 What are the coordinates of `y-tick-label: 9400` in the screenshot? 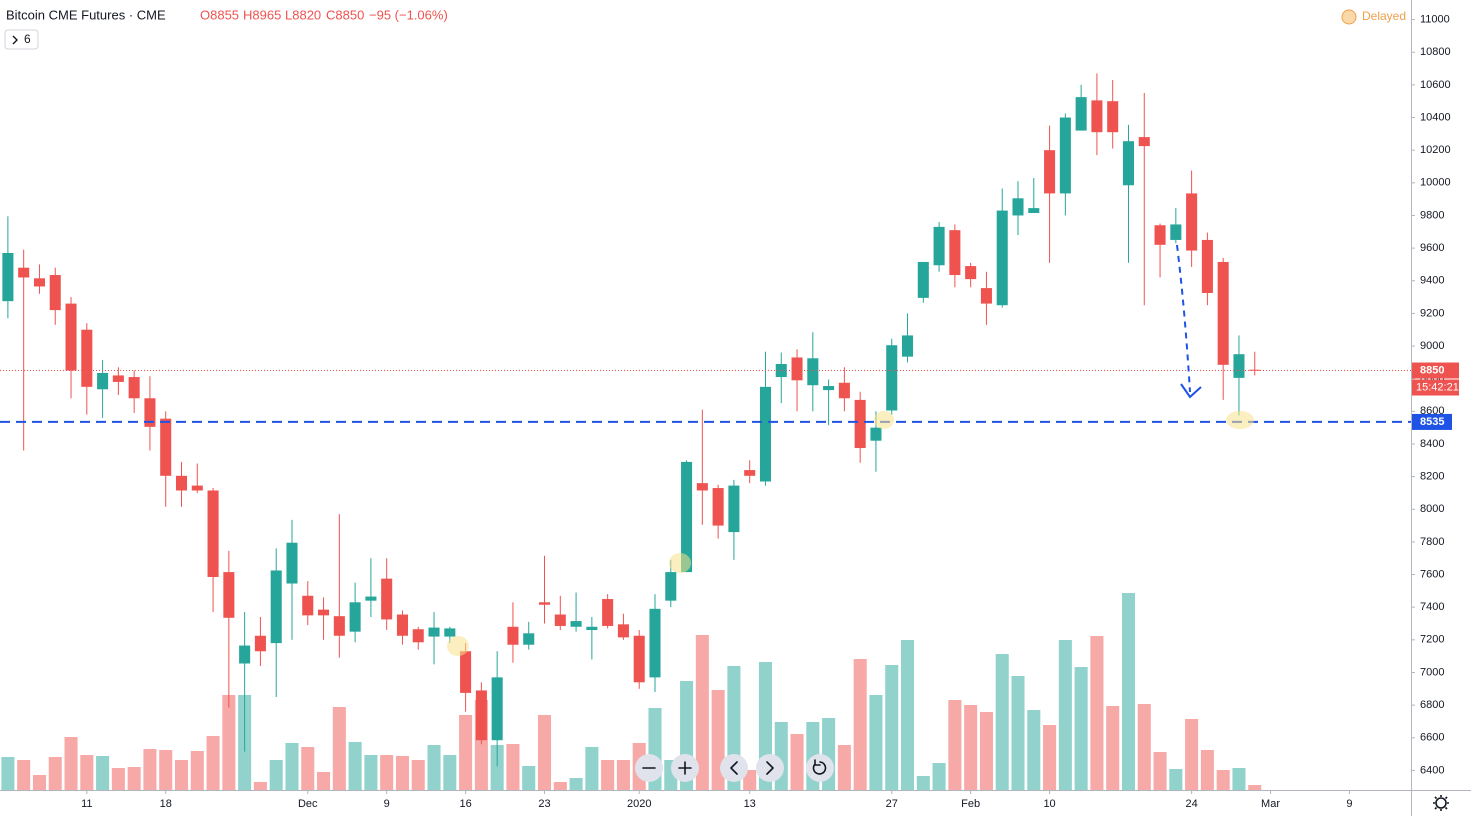 It's located at (1432, 281).